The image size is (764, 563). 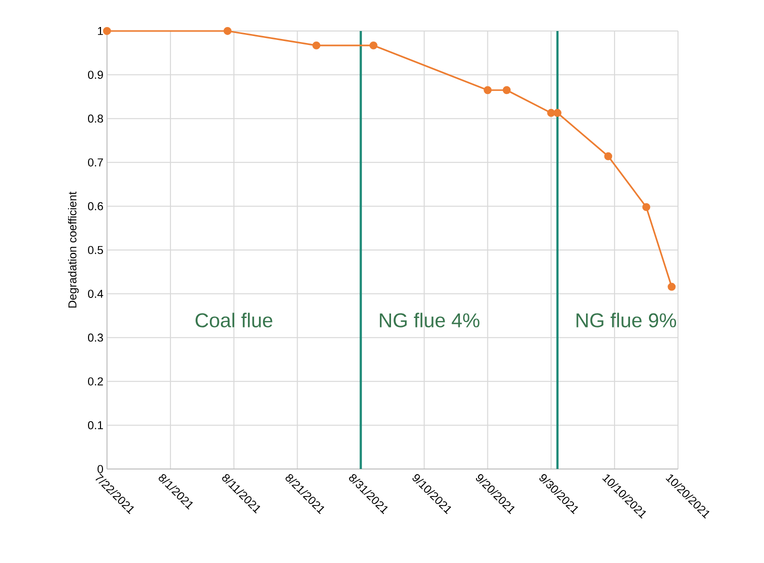 I want to click on y-tick-label: 0.1, so click(x=95, y=425).